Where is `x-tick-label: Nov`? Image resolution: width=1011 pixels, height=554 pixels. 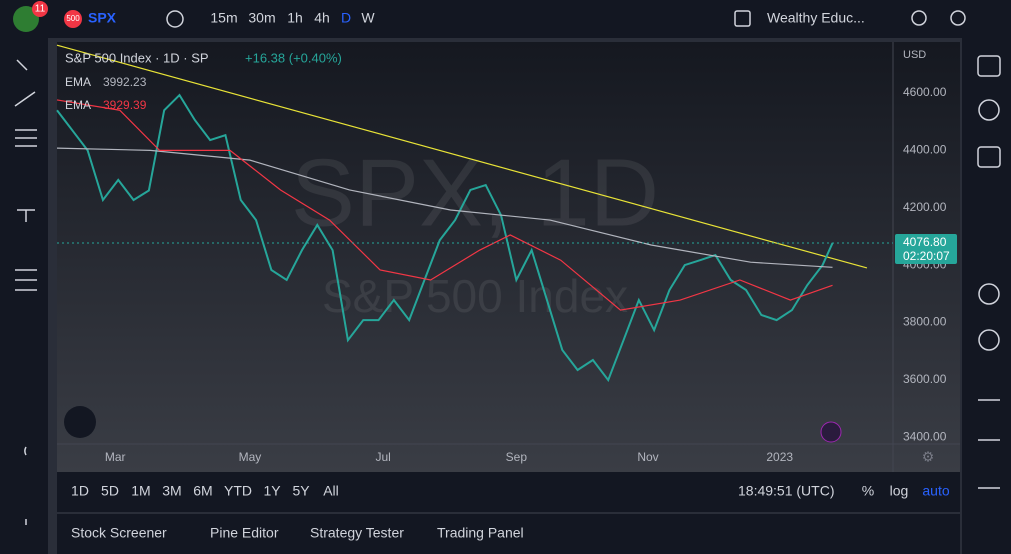 x-tick-label: Nov is located at coordinates (647, 457).